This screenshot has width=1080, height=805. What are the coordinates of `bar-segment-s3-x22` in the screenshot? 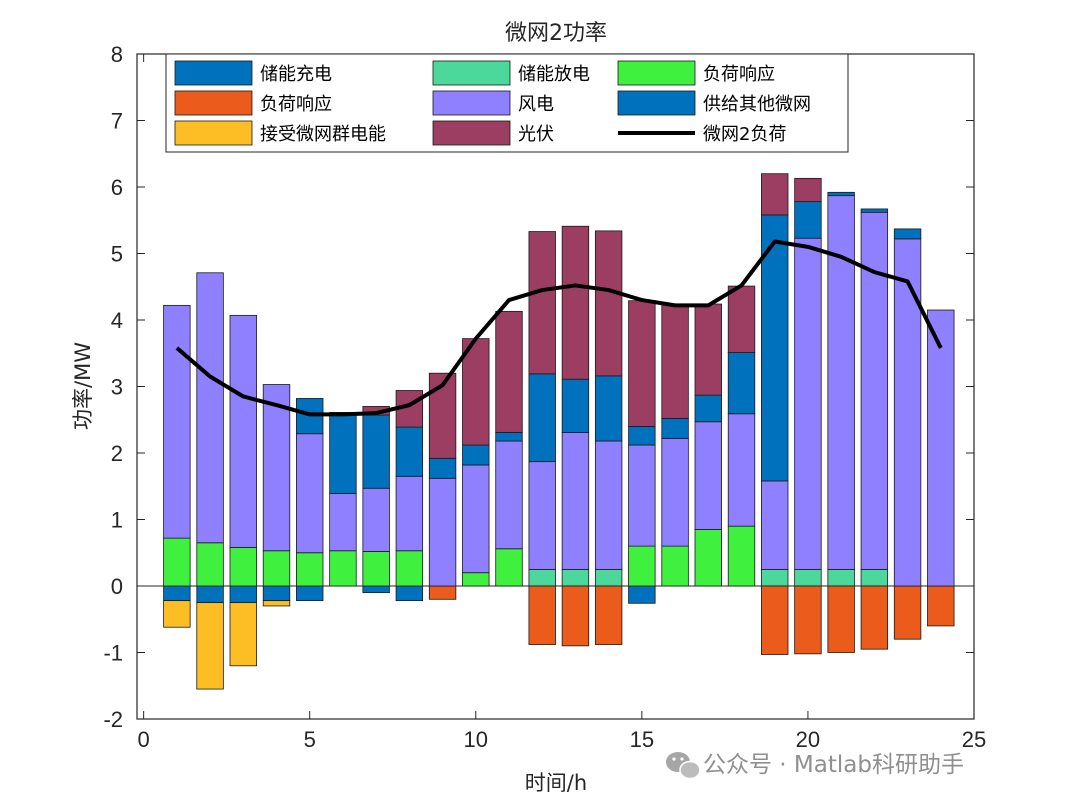 It's located at (874, 617).